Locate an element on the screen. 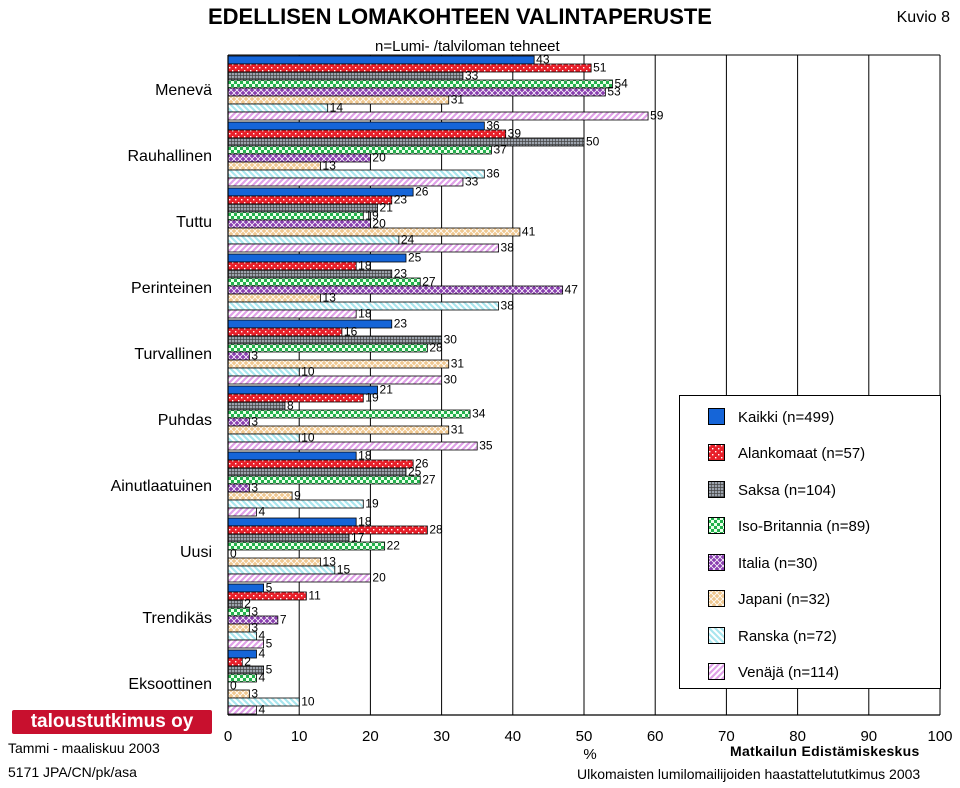  data-label: 39 is located at coordinates (515, 134).